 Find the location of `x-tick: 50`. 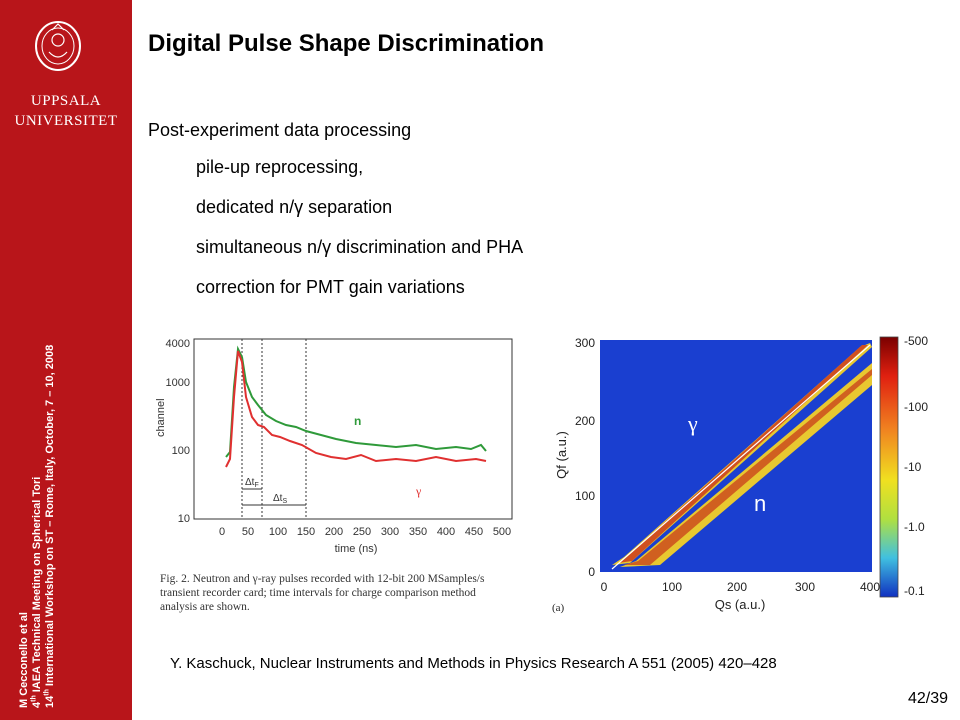

x-tick: 50 is located at coordinates (248, 532).